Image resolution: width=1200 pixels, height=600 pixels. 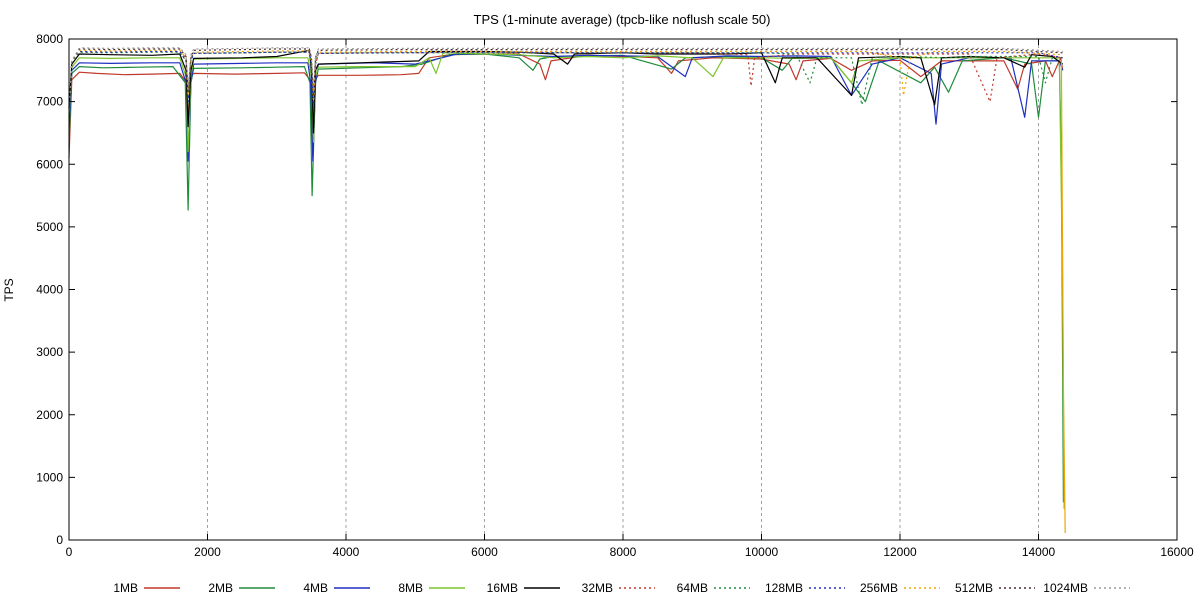 I want to click on series-line-16mb, so click(x=566, y=91).